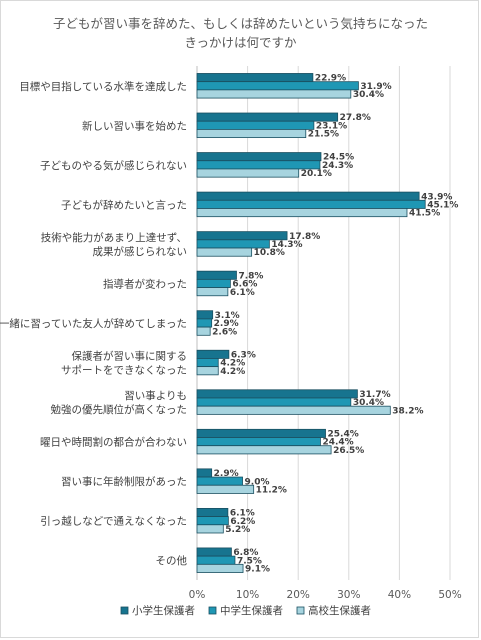  I want to click on data-label: 9.0%, so click(257, 482).